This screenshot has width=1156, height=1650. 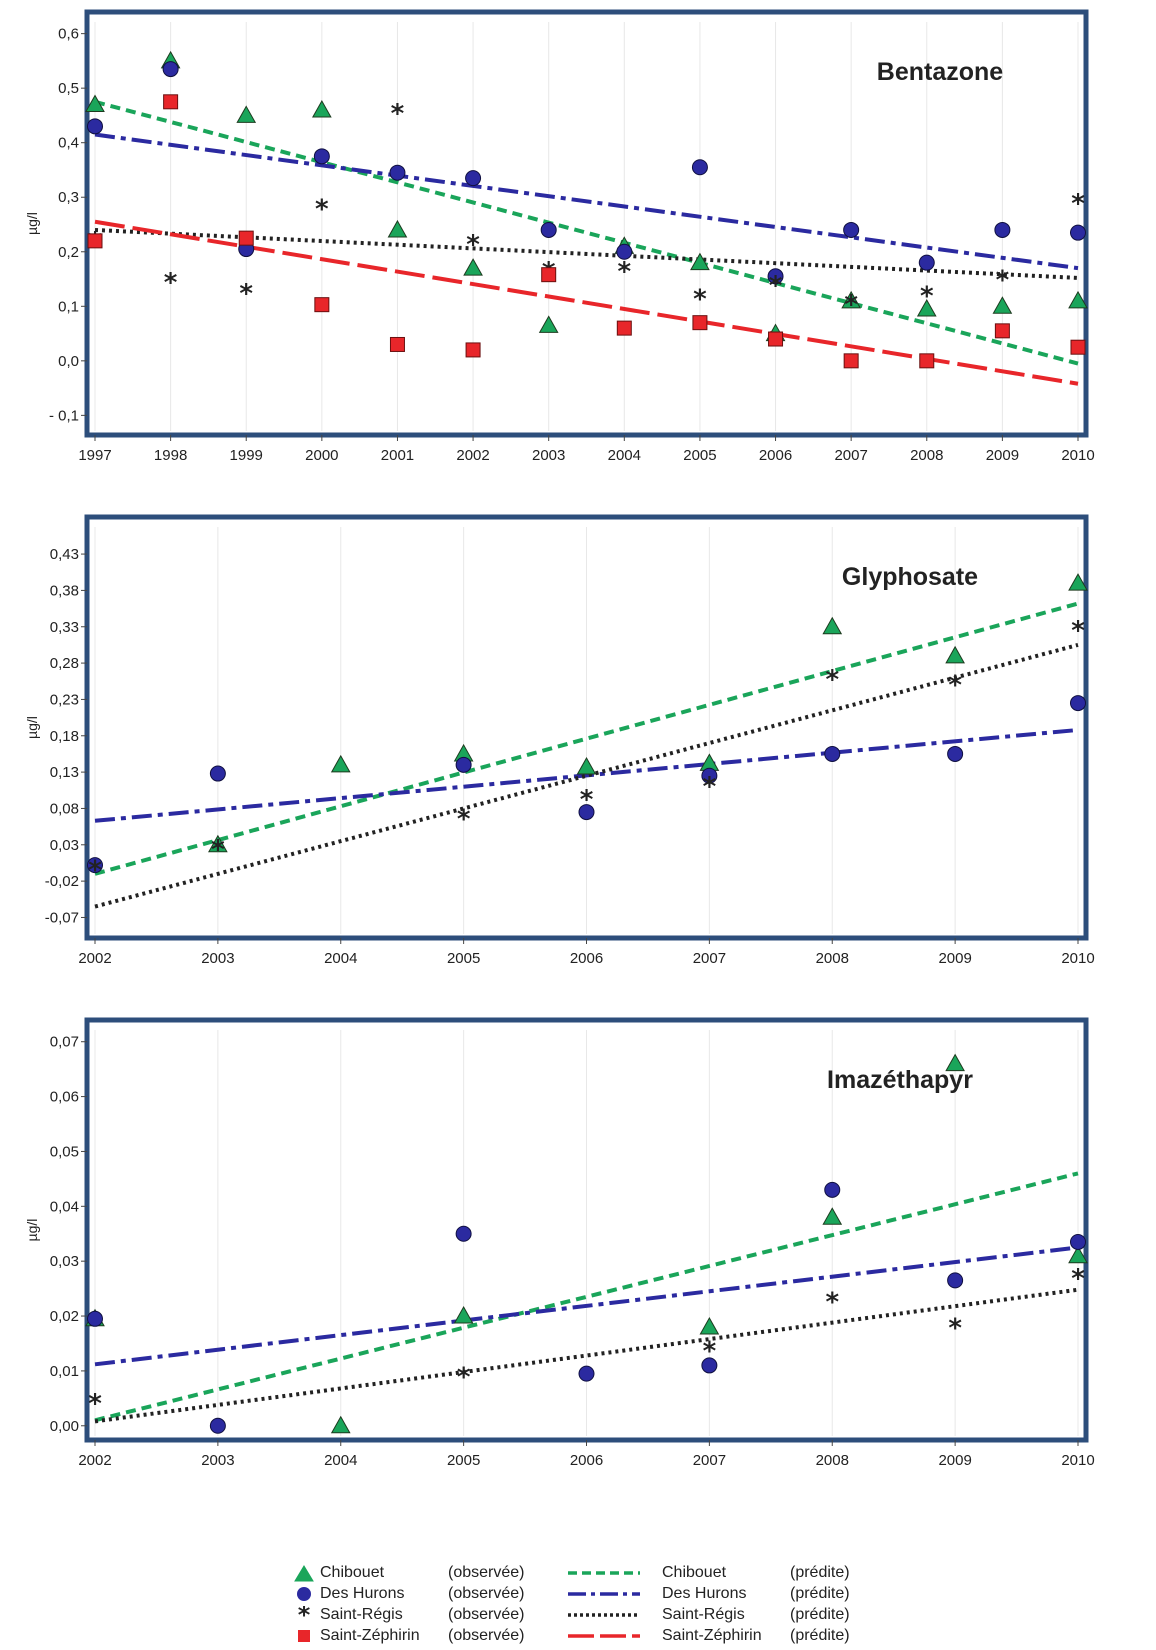 I want to click on y-tick-label: 0,43, so click(x=64, y=554).